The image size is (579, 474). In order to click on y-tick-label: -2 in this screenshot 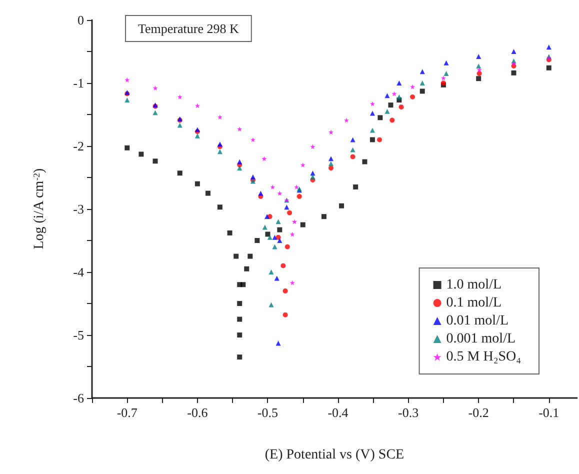, I will do `click(78, 146)`.